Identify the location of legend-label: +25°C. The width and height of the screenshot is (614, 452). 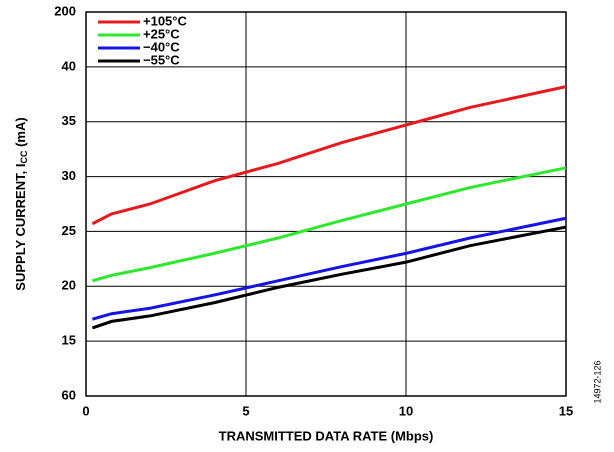
(161, 33).